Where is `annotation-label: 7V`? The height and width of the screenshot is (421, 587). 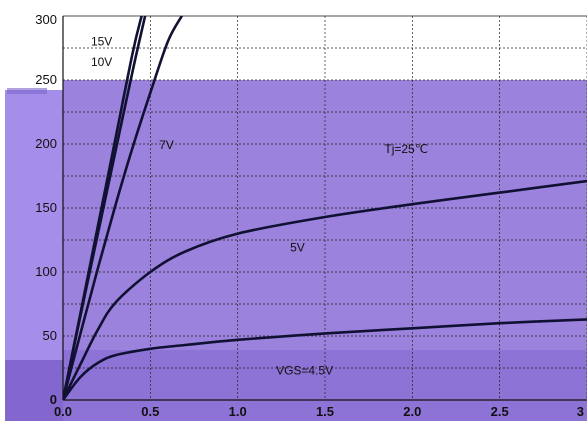
annotation-label: 7V is located at coordinates (166, 145).